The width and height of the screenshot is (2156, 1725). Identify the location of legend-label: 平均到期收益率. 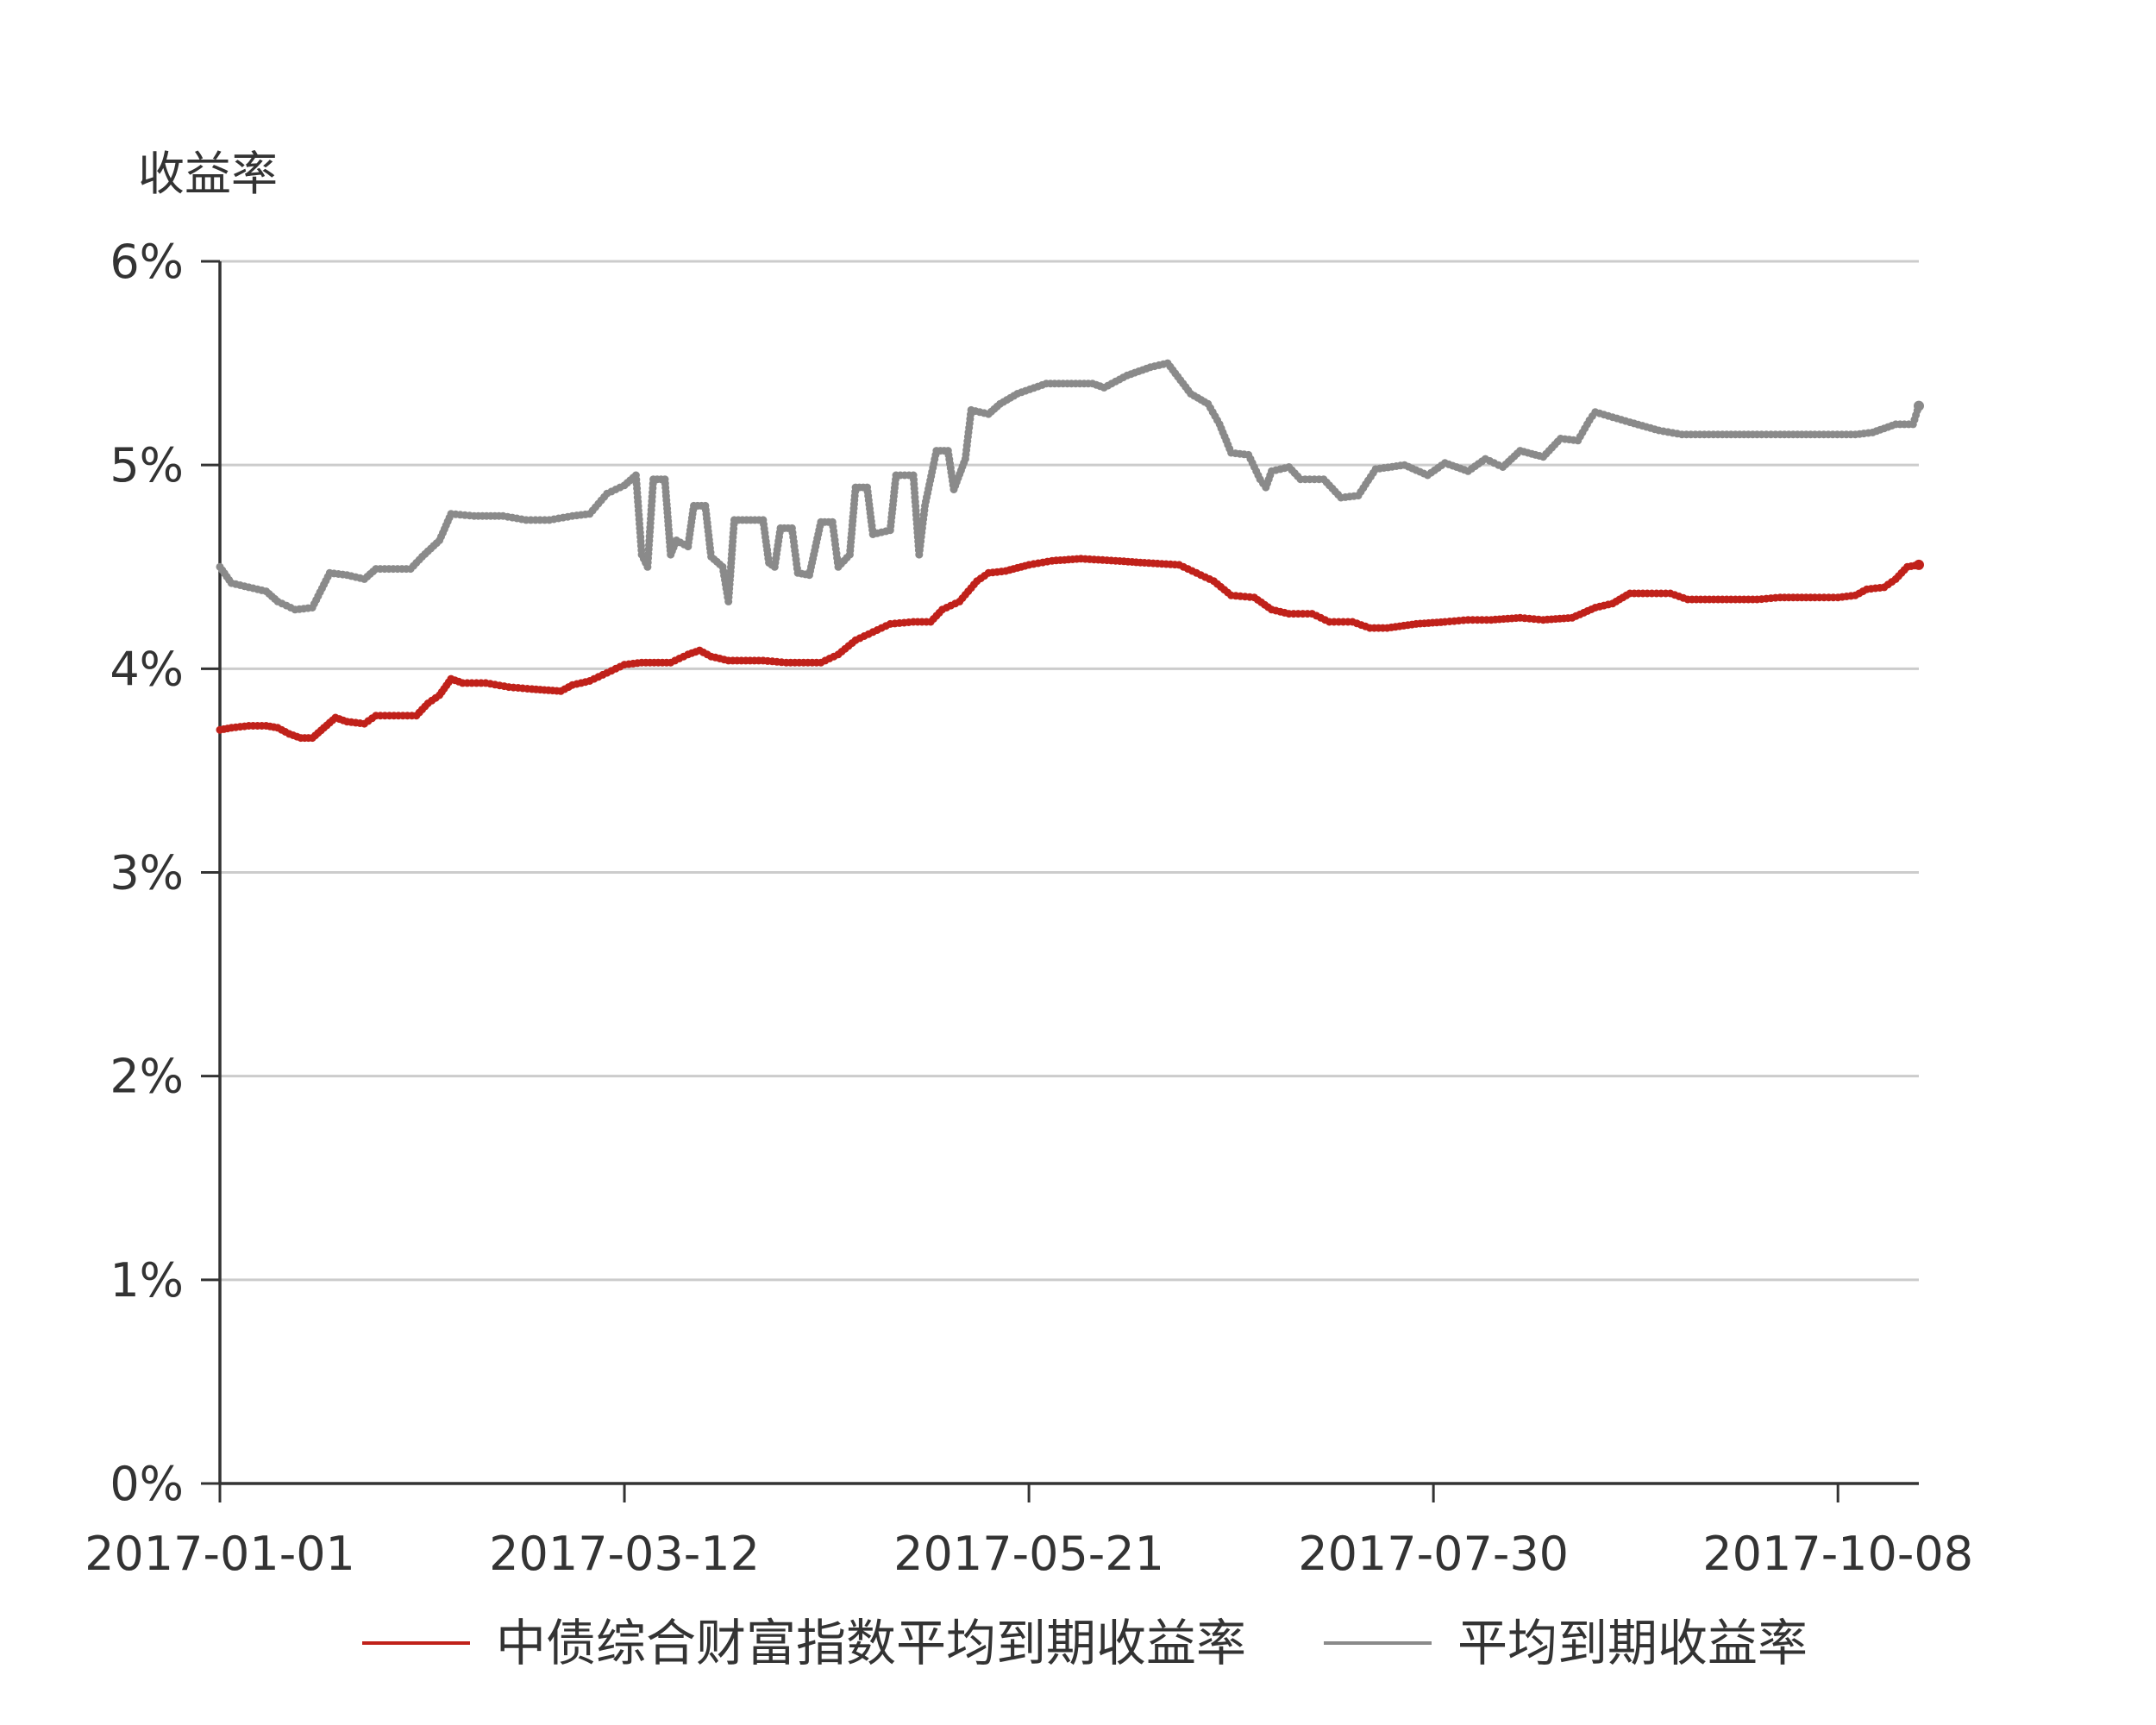
(1632, 1643).